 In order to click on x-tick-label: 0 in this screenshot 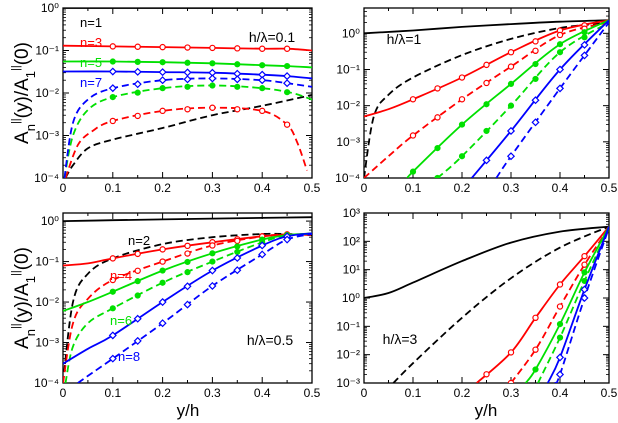, I will do `click(364, 188)`.